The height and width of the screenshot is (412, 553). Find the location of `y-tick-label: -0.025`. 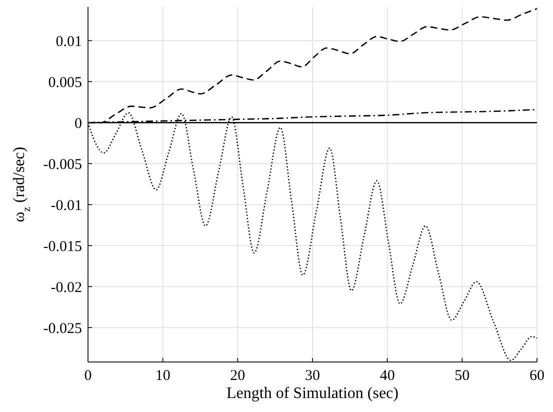

y-tick-label: -0.025 is located at coordinates (62, 328).